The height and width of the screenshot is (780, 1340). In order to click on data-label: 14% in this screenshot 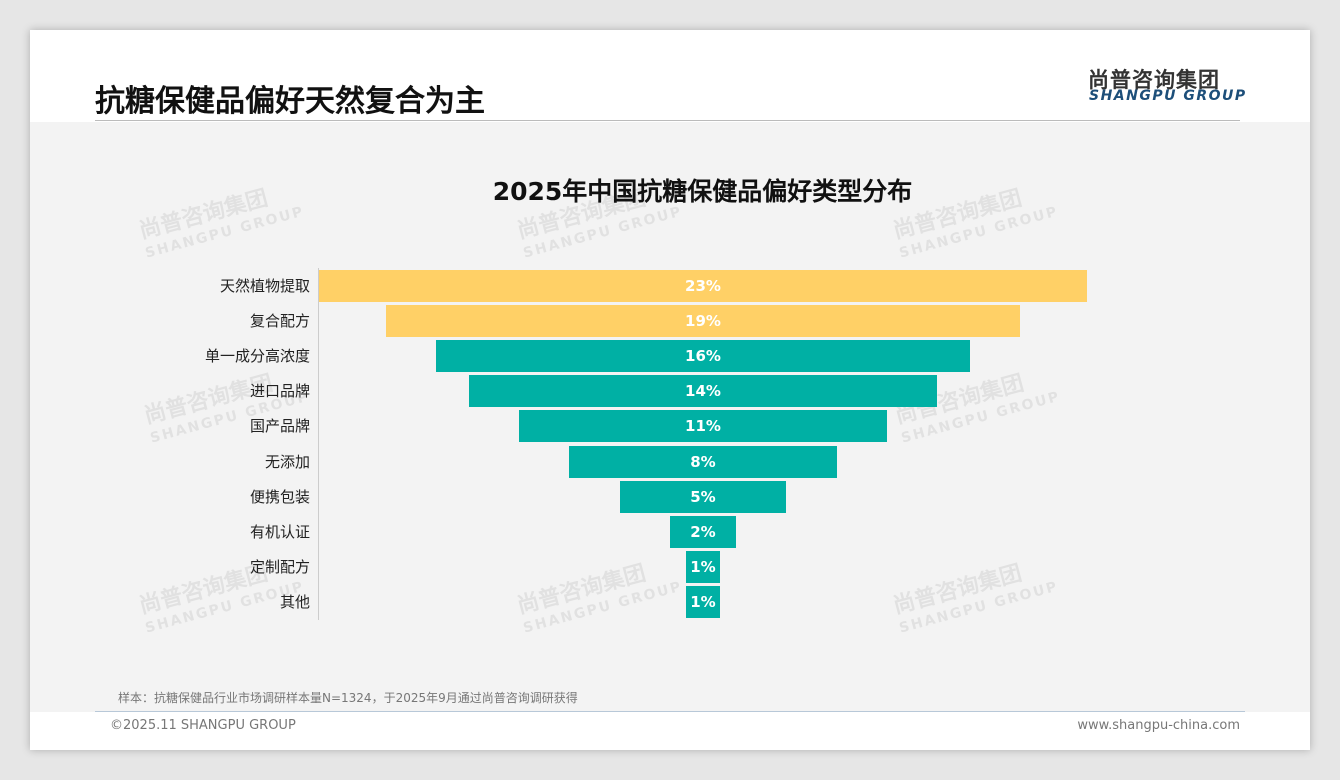, I will do `click(703, 391)`.